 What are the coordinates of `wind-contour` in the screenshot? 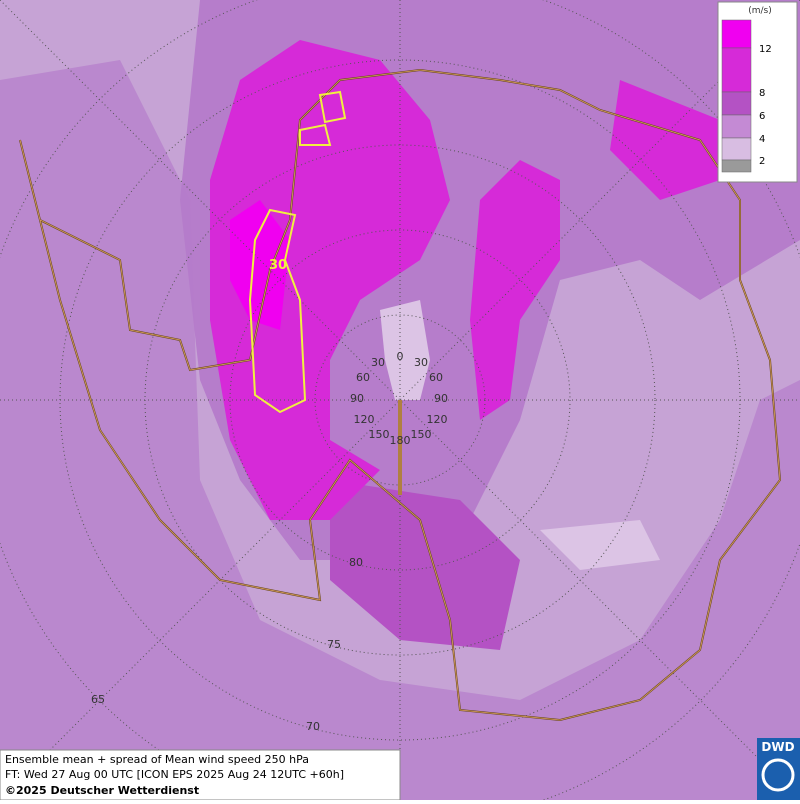 It's located at (297, 252).